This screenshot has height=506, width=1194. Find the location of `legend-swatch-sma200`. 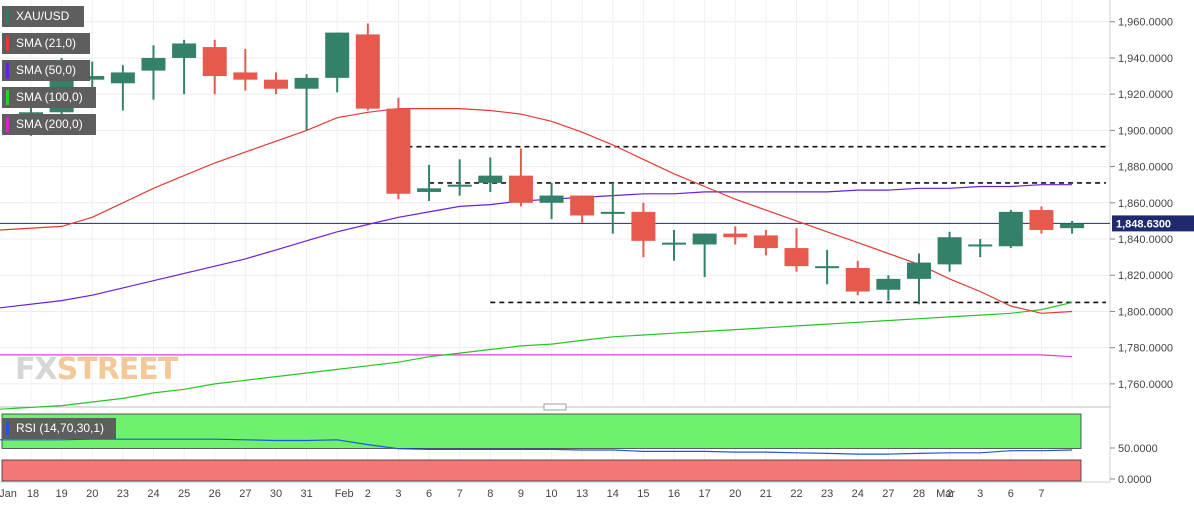

legend-swatch-sma200 is located at coordinates (7, 124).